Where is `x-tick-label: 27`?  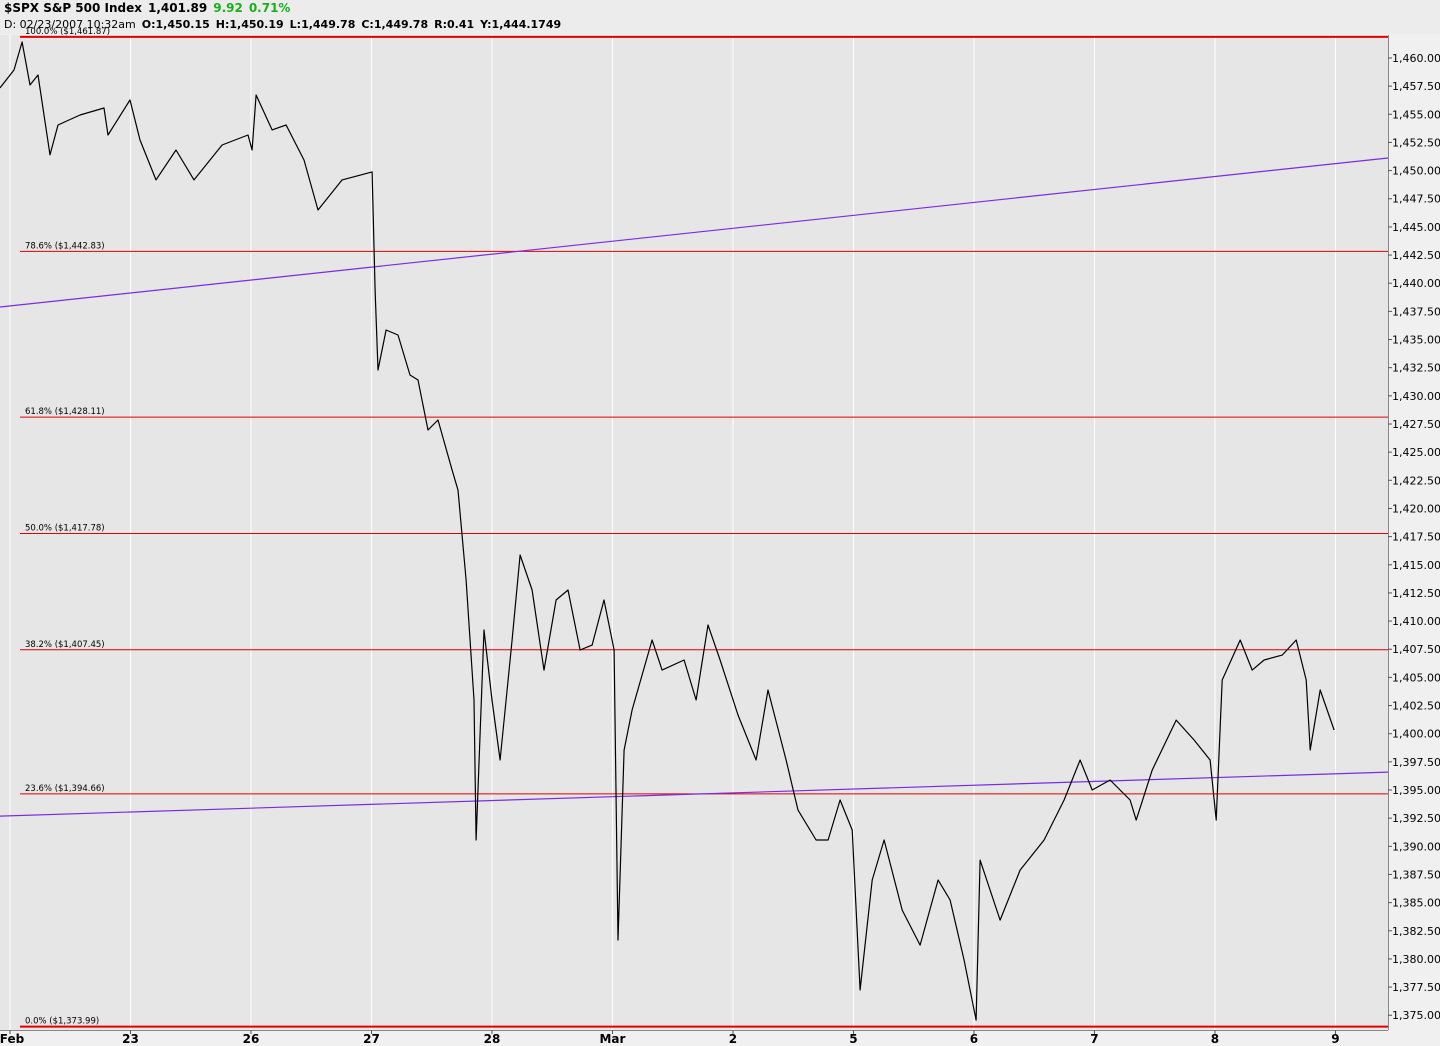
x-tick-label: 27 is located at coordinates (371, 1039).